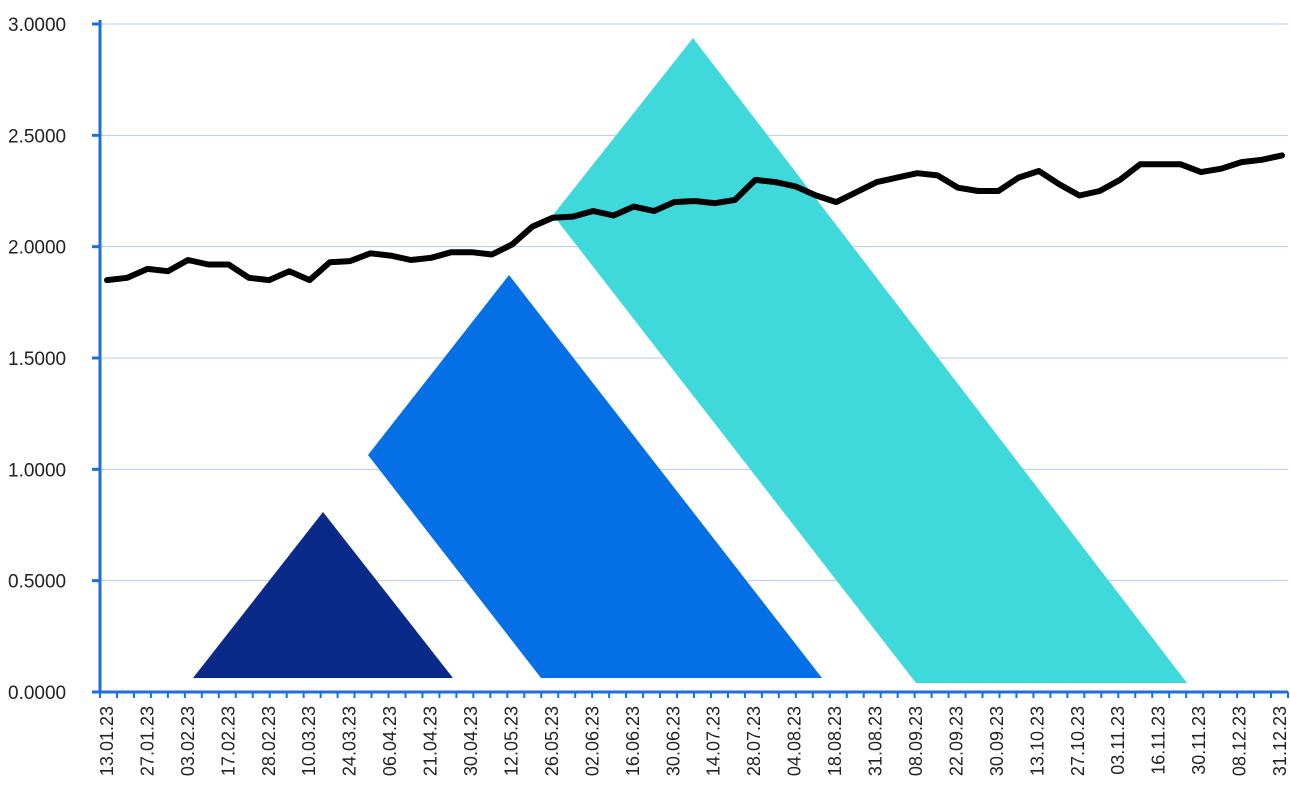 The width and height of the screenshot is (1290, 794). What do you see at coordinates (633, 741) in the screenshot?
I see `x-tick-label: 16.06.23` at bounding box center [633, 741].